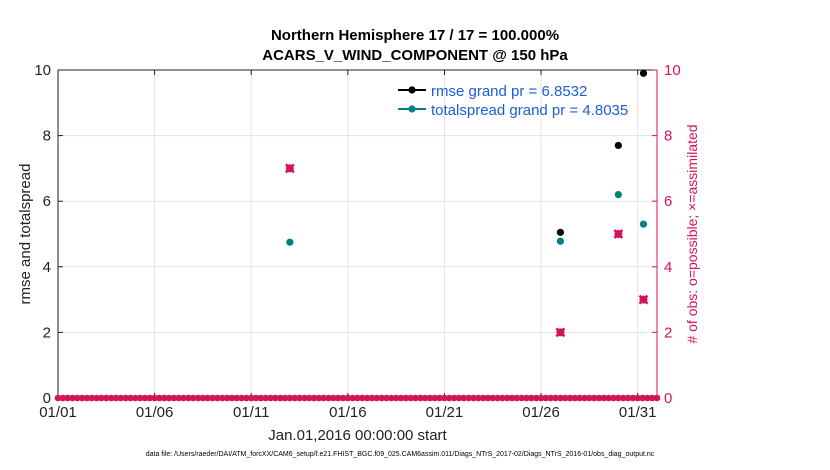 This screenshot has width=830, height=470. What do you see at coordinates (541, 412) in the screenshot?
I see `x-tick-label: 01/26` at bounding box center [541, 412].